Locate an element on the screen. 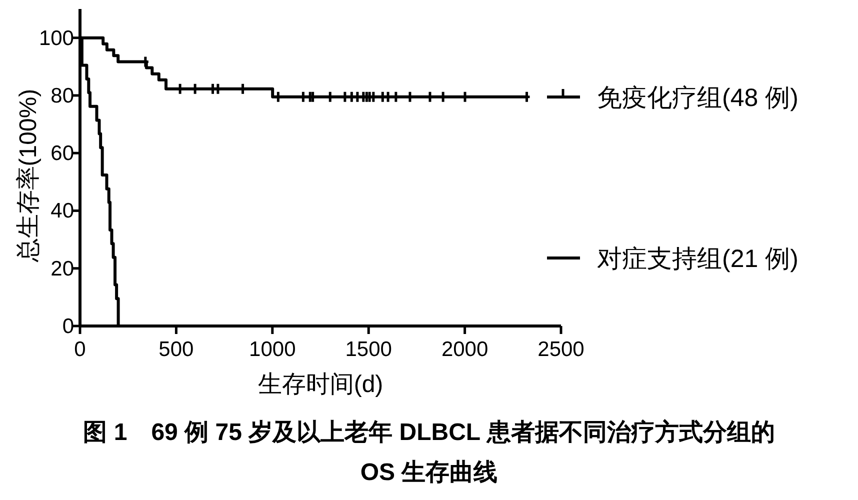  x-tick-label: 1500 is located at coordinates (368, 349).